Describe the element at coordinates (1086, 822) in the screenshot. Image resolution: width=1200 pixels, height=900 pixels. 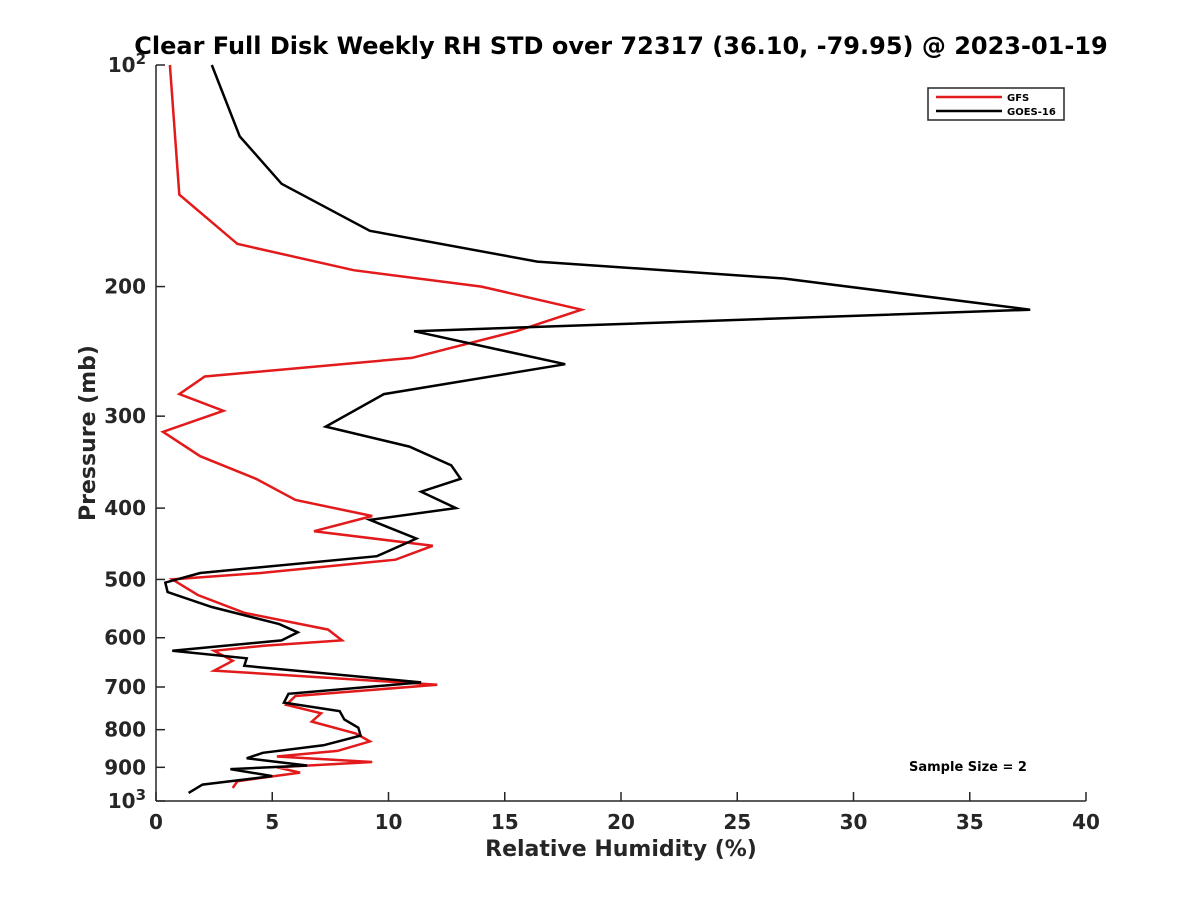
I see `x-tick-label: 40` at that location.